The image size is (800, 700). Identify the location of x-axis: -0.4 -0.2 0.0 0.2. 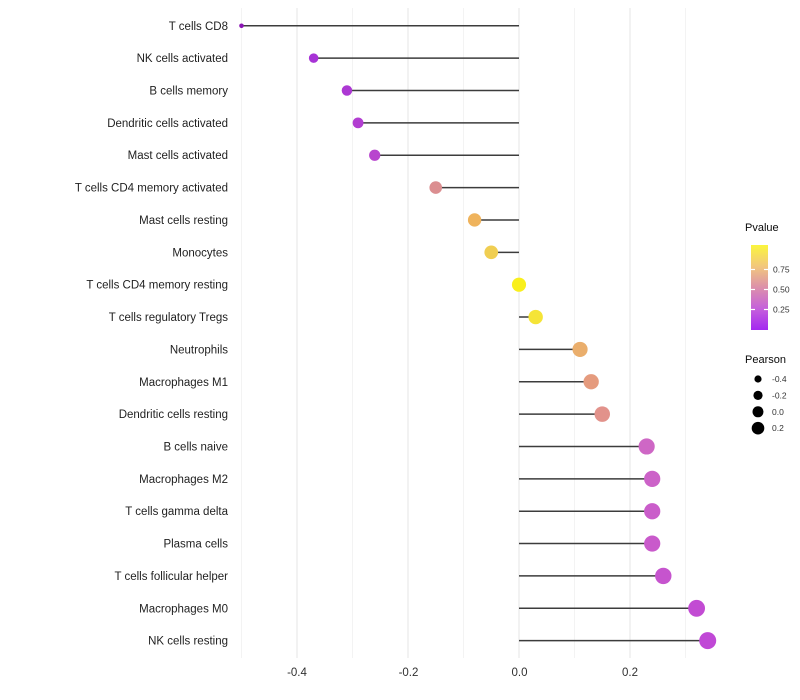
(462, 673).